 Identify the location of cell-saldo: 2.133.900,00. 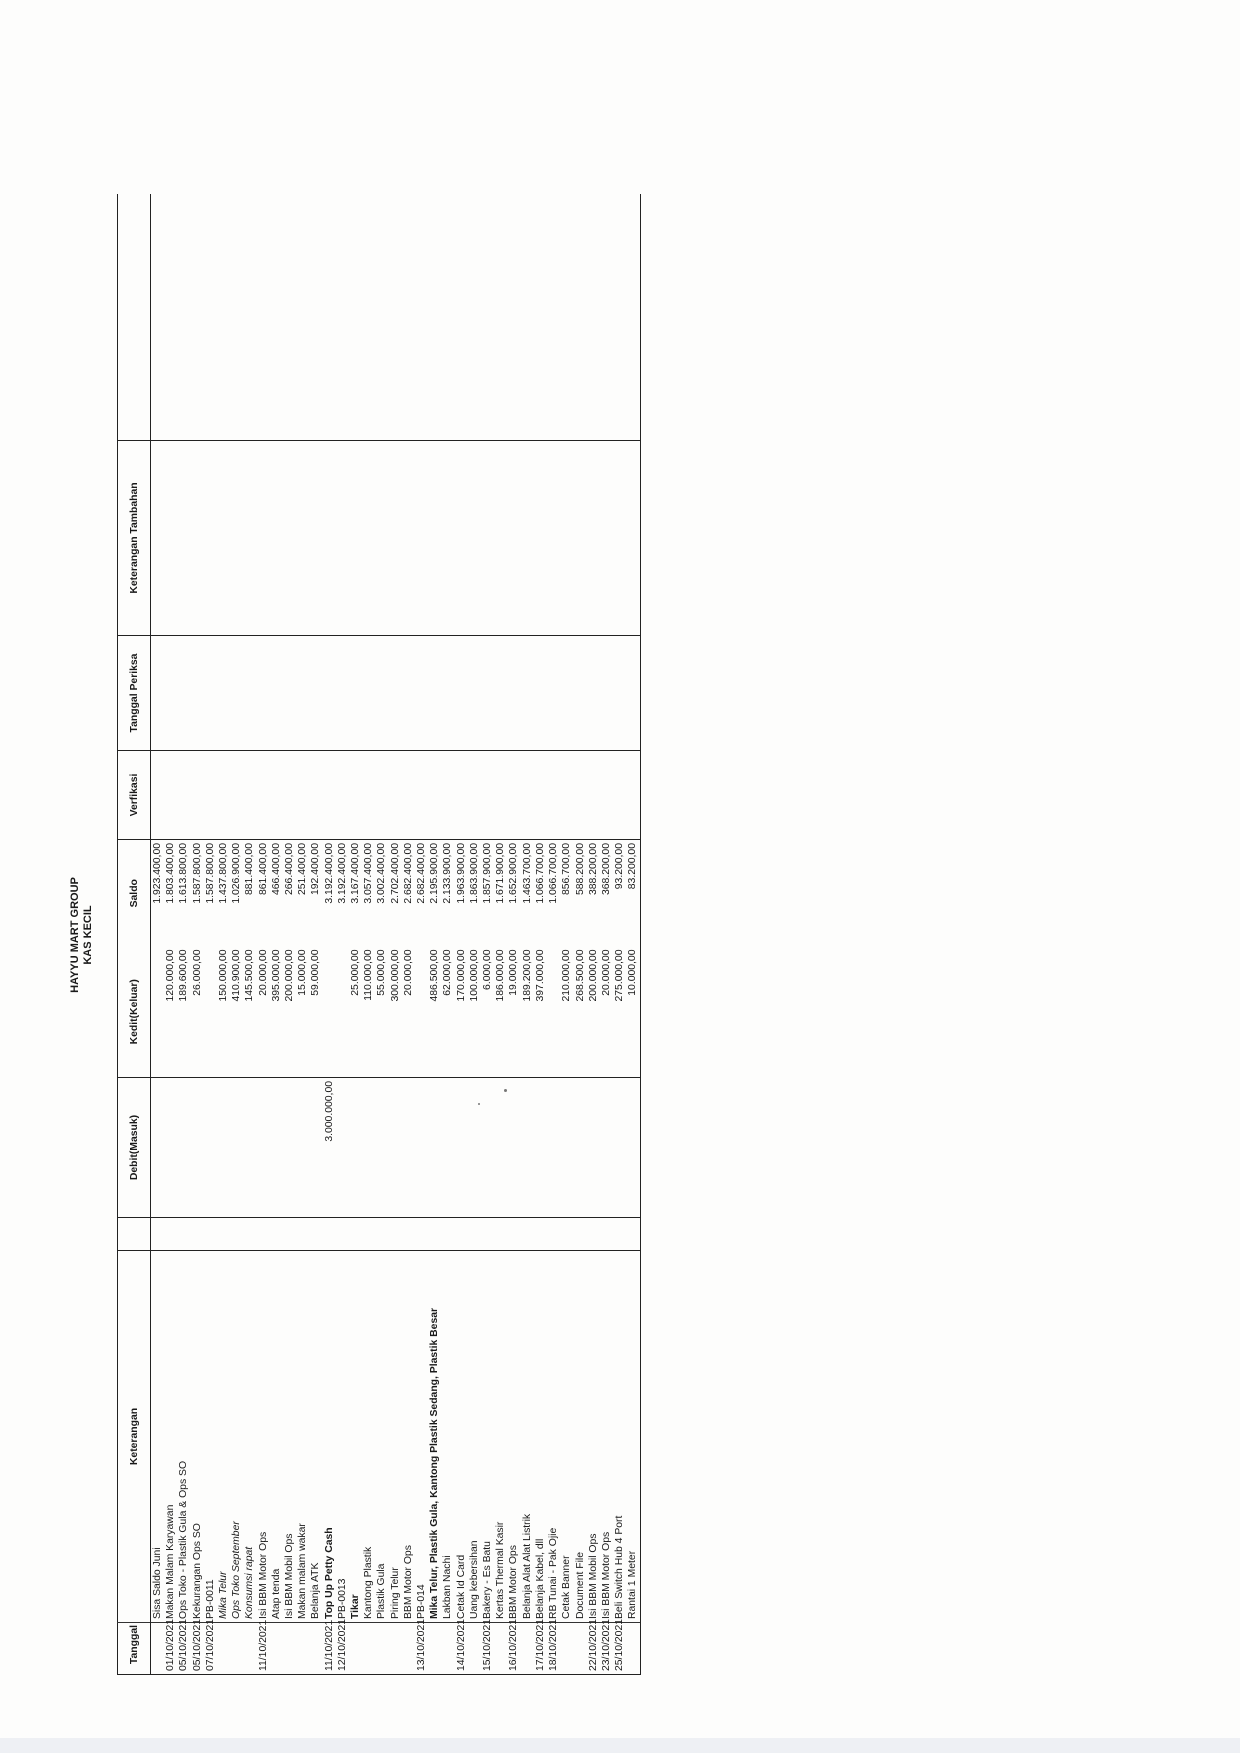
(448, 873).